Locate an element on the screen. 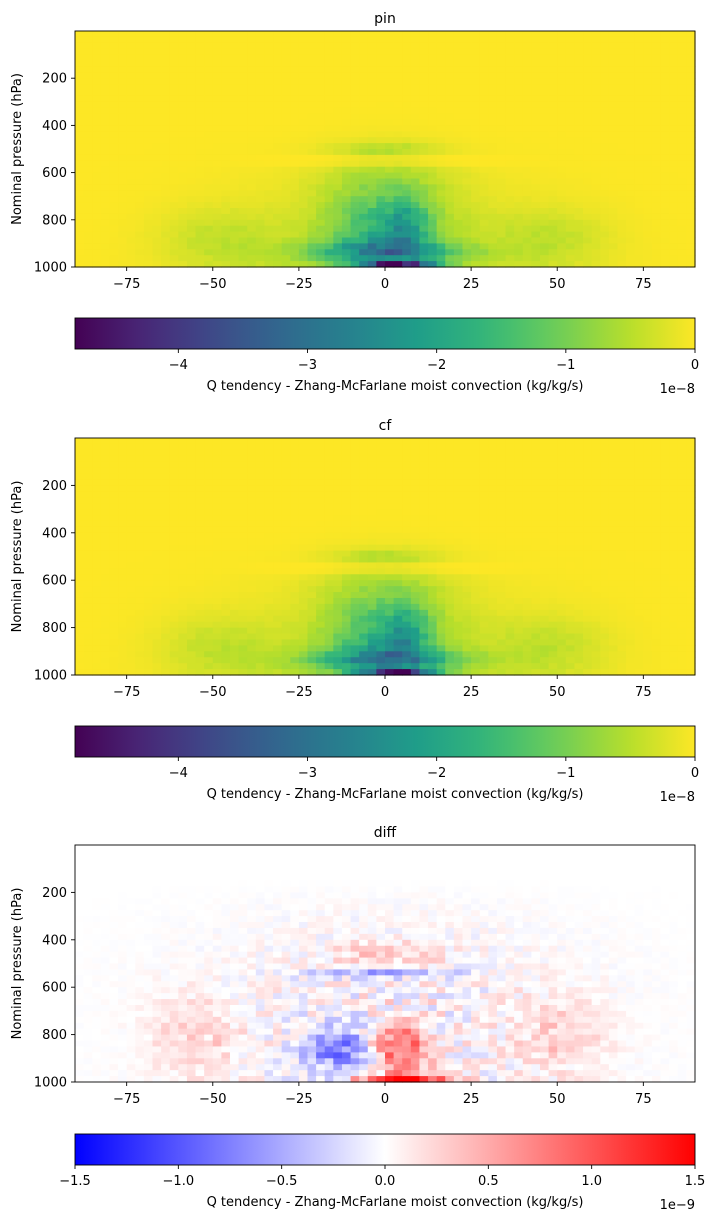 This screenshot has height=1218, width=714. colorbar-tick-label: −4 is located at coordinates (178, 365).